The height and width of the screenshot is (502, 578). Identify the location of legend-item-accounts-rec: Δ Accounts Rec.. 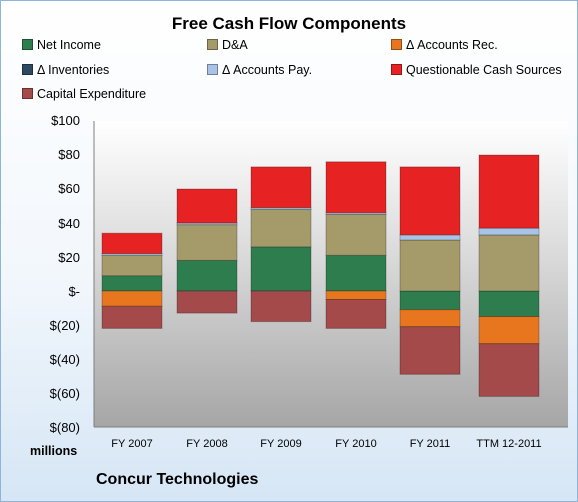
(444, 45).